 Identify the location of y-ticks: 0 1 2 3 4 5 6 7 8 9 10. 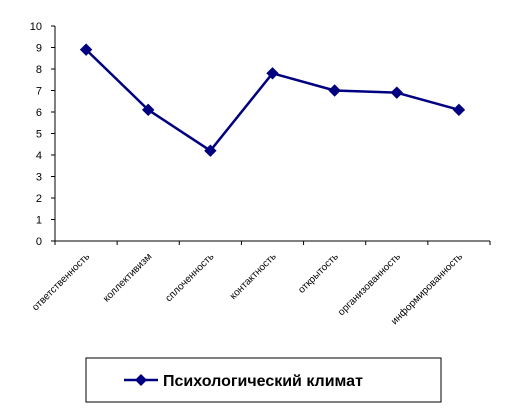
(42, 134).